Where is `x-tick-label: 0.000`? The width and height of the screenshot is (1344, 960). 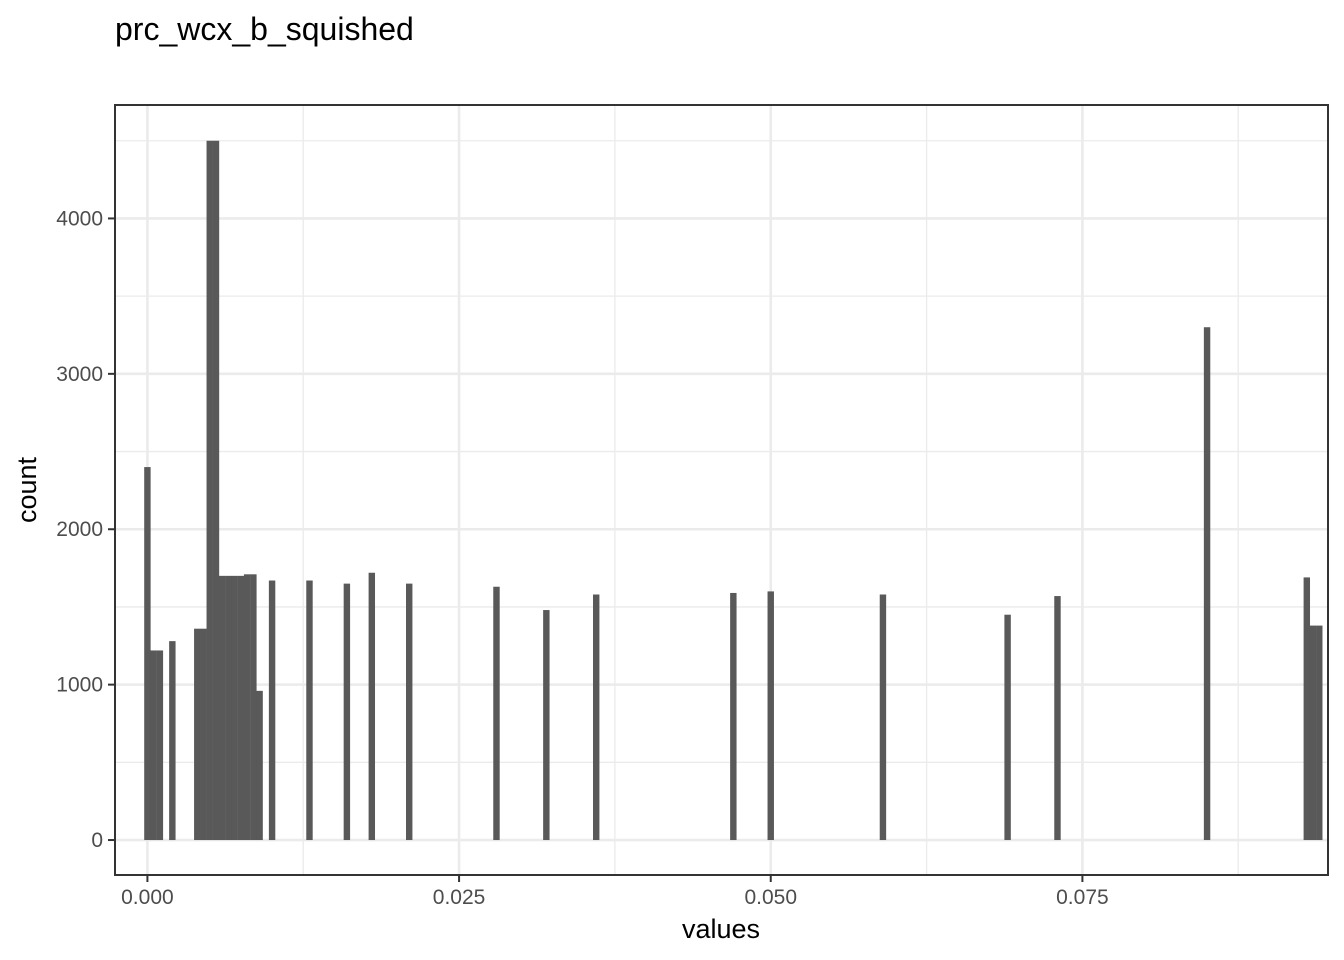 x-tick-label: 0.000 is located at coordinates (147, 897).